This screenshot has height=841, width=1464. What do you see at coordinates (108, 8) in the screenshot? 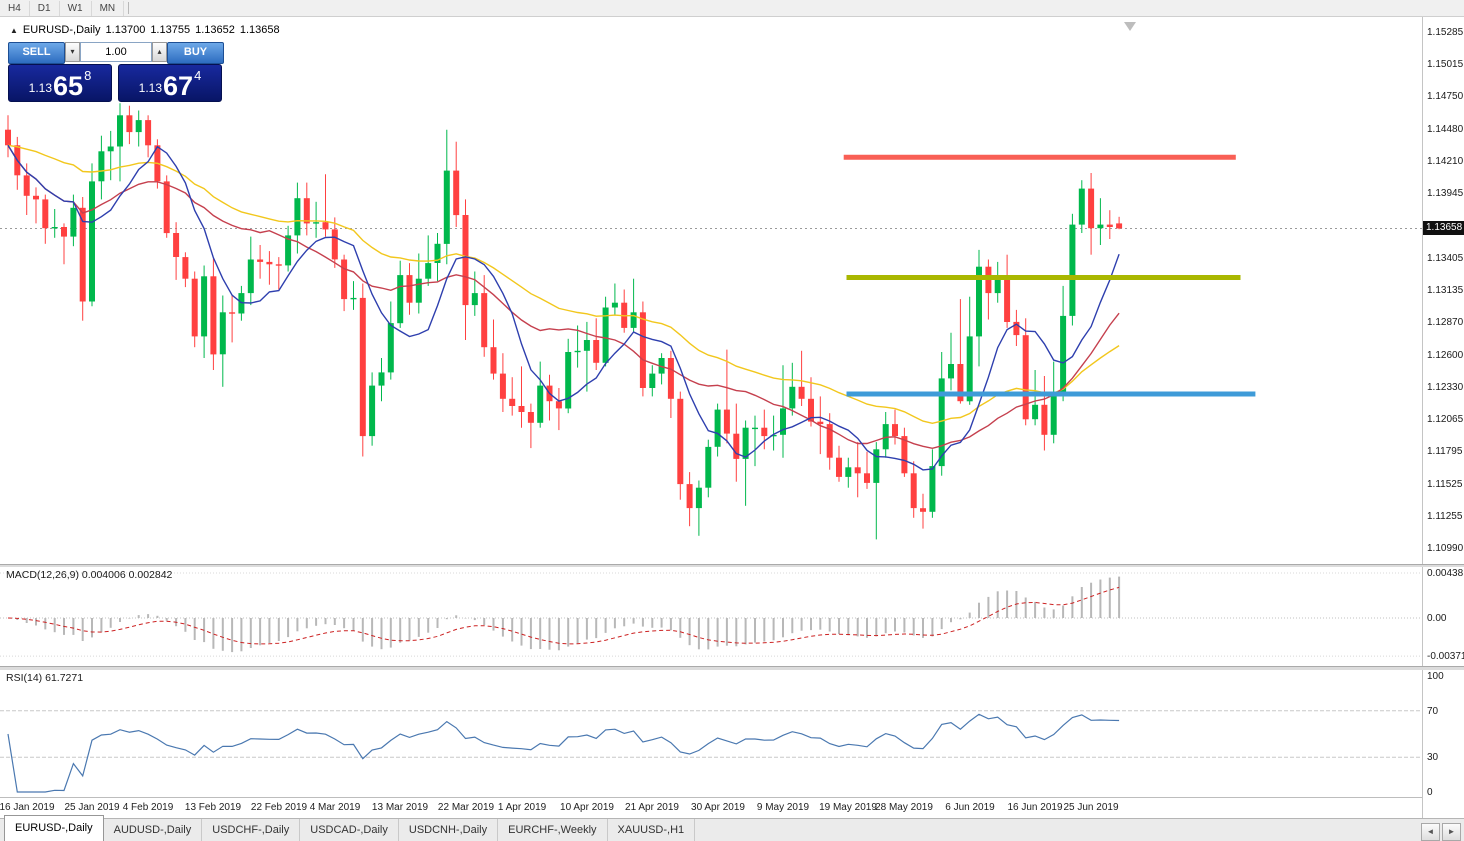
I see `timeframe-button-mn: MN` at bounding box center [108, 8].